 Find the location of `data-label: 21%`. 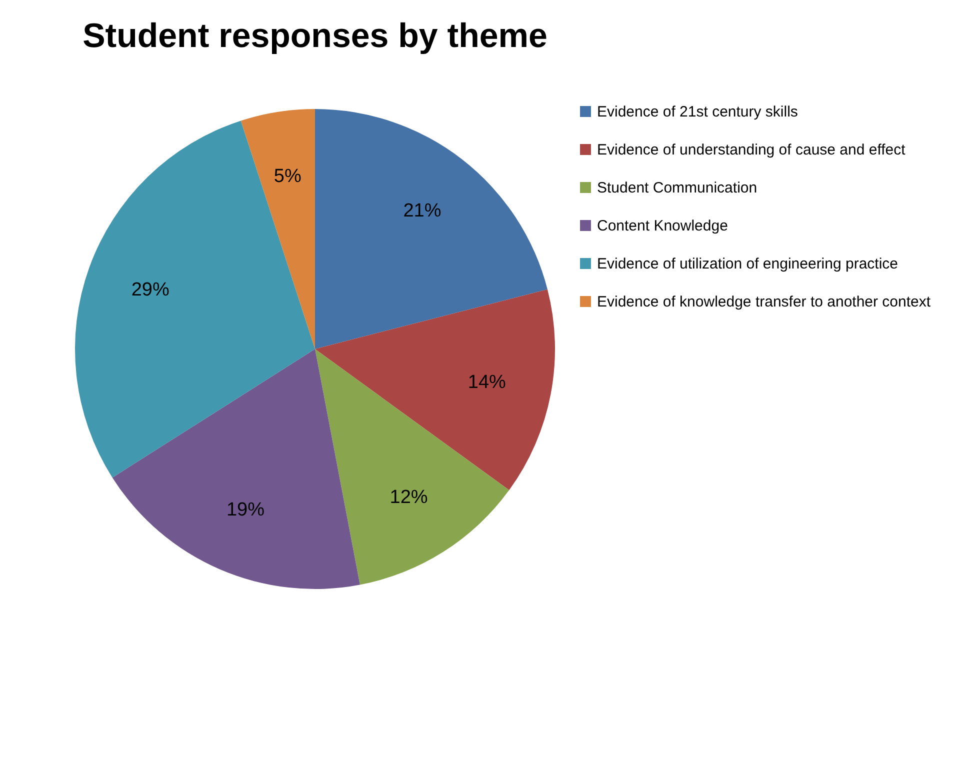

data-label: 21% is located at coordinates (422, 211).